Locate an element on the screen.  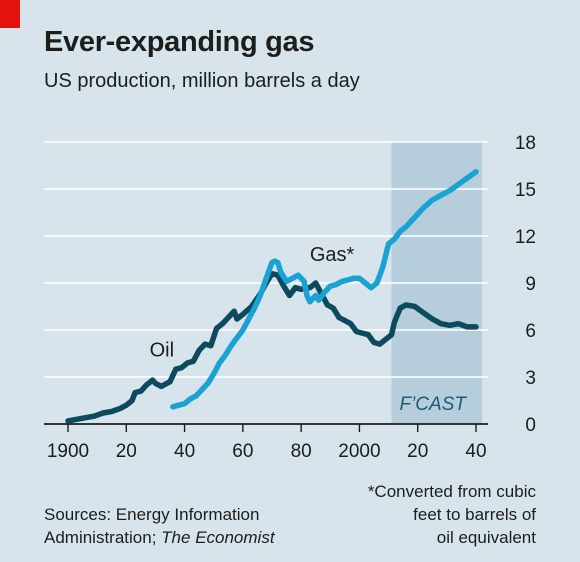
y-tick-label-0: 0 is located at coordinates (530, 425).